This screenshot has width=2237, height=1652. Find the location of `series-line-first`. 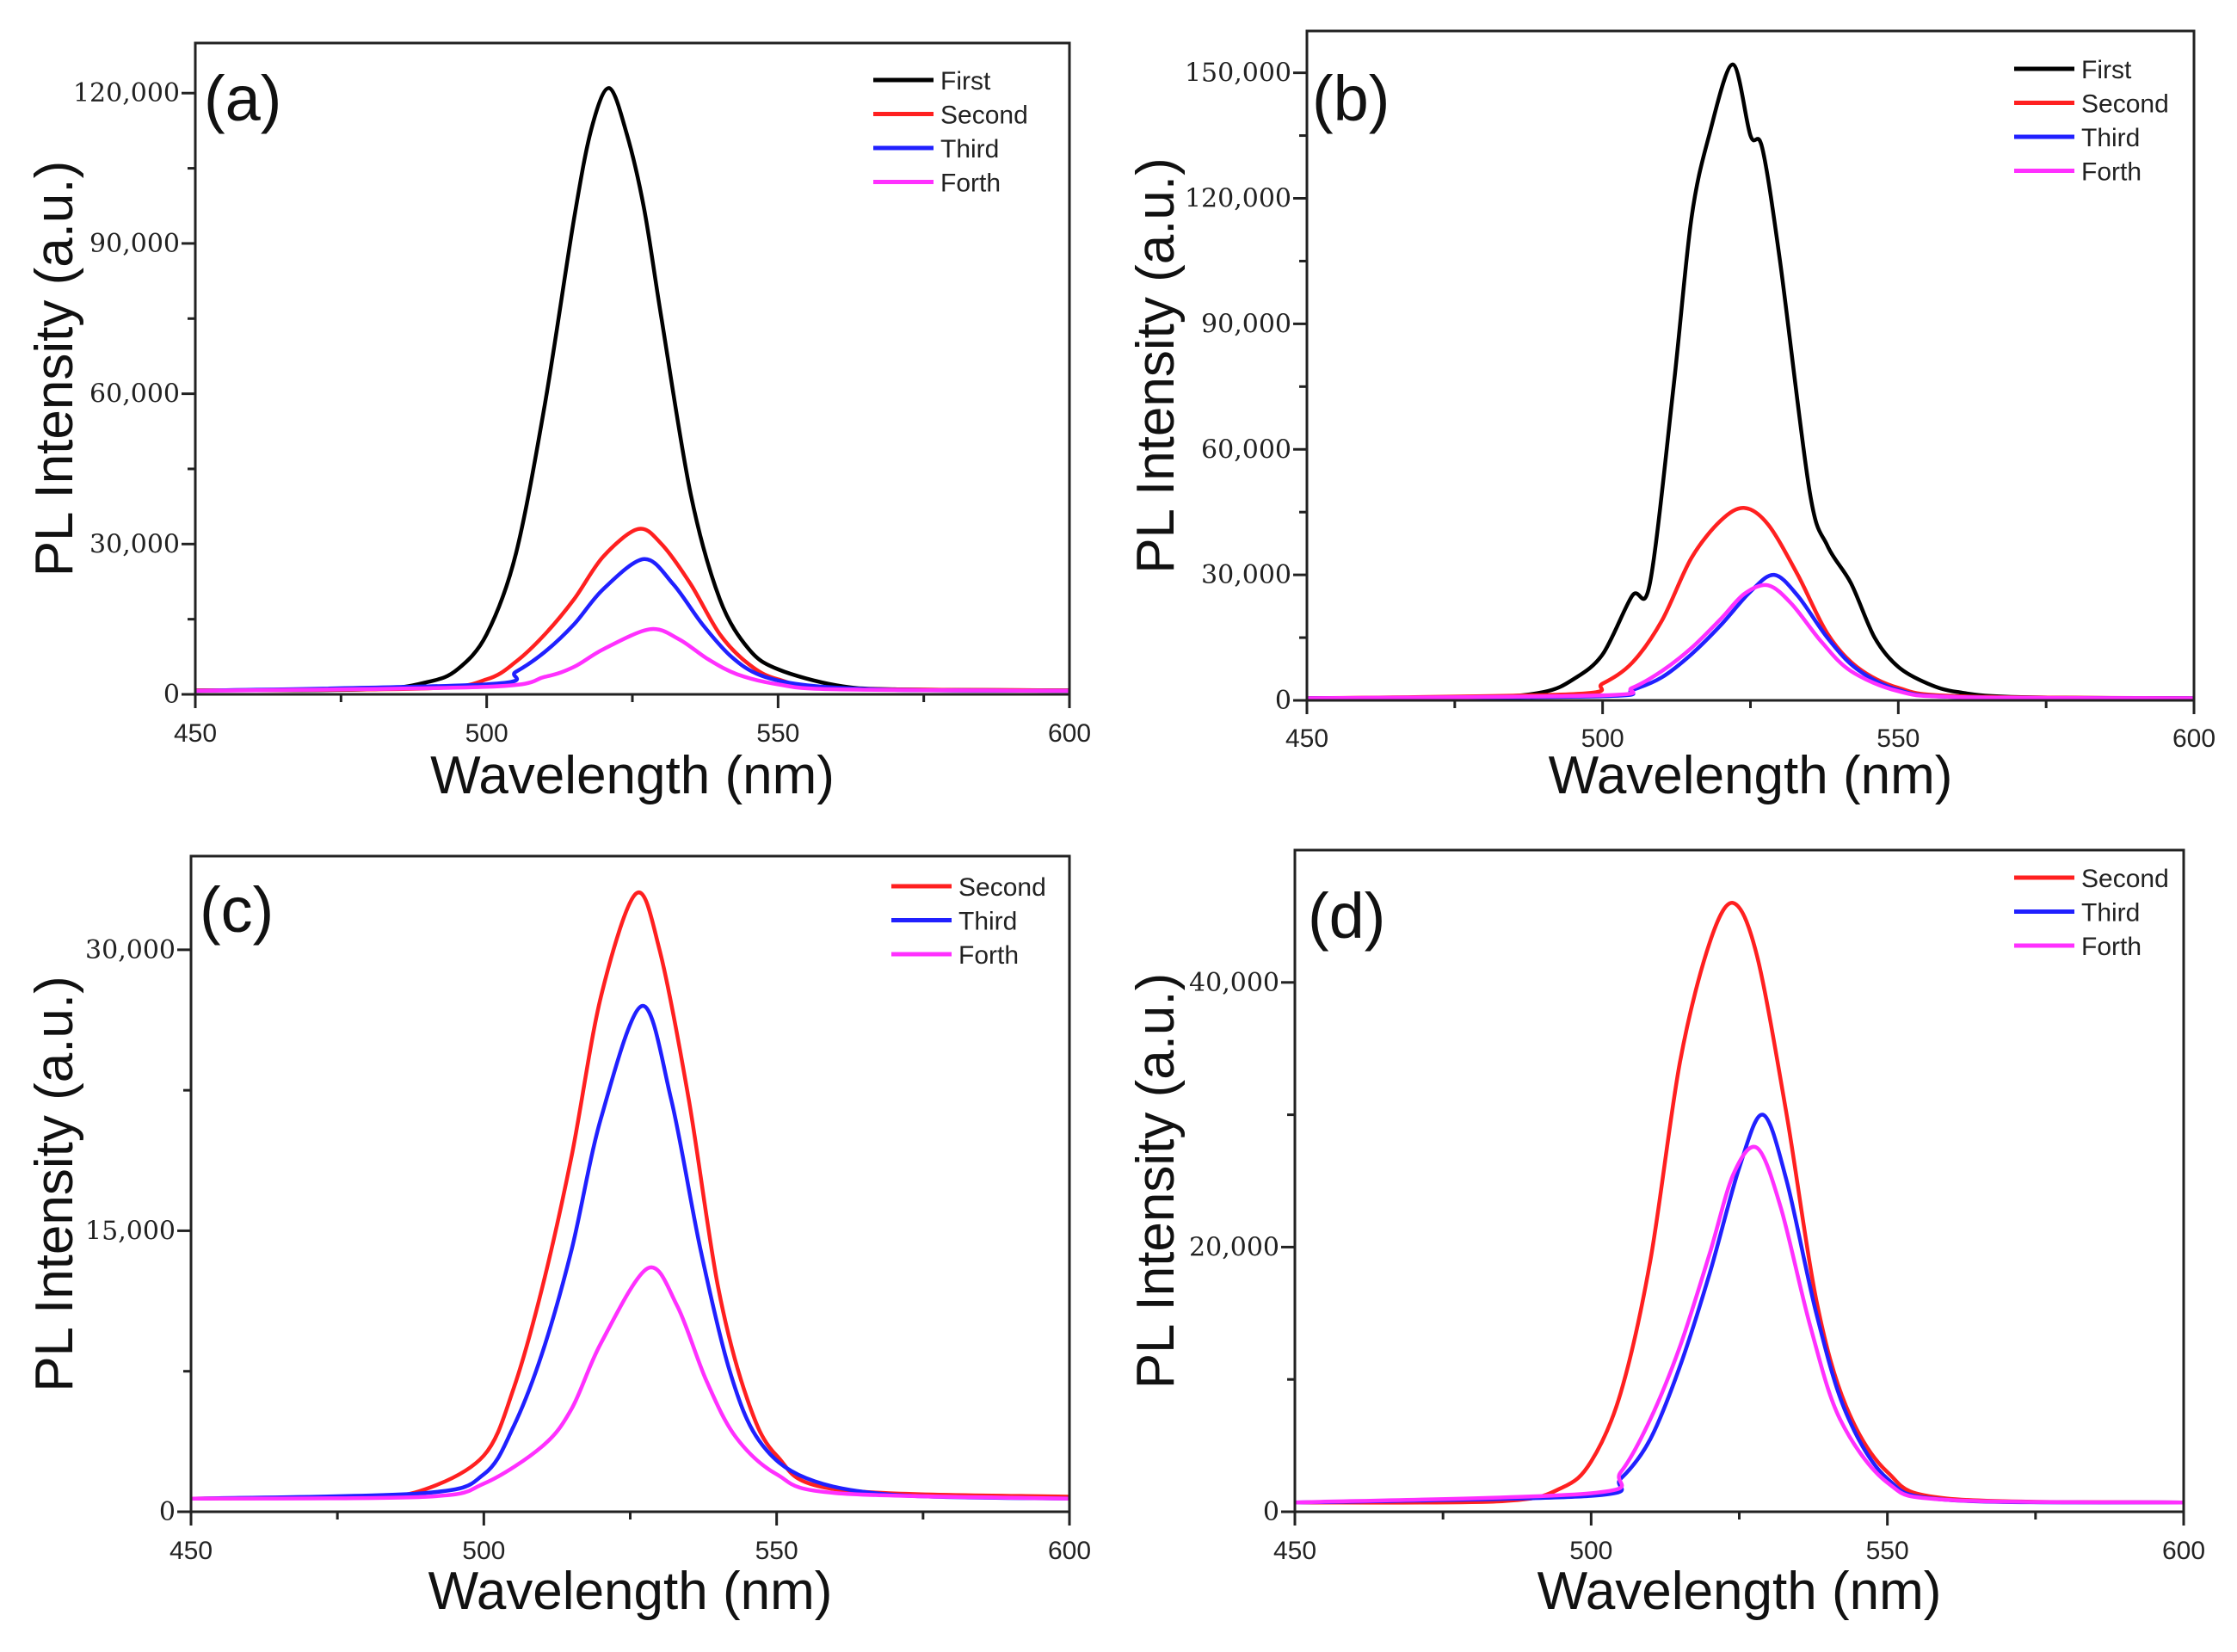

series-line-first is located at coordinates (632, 389).